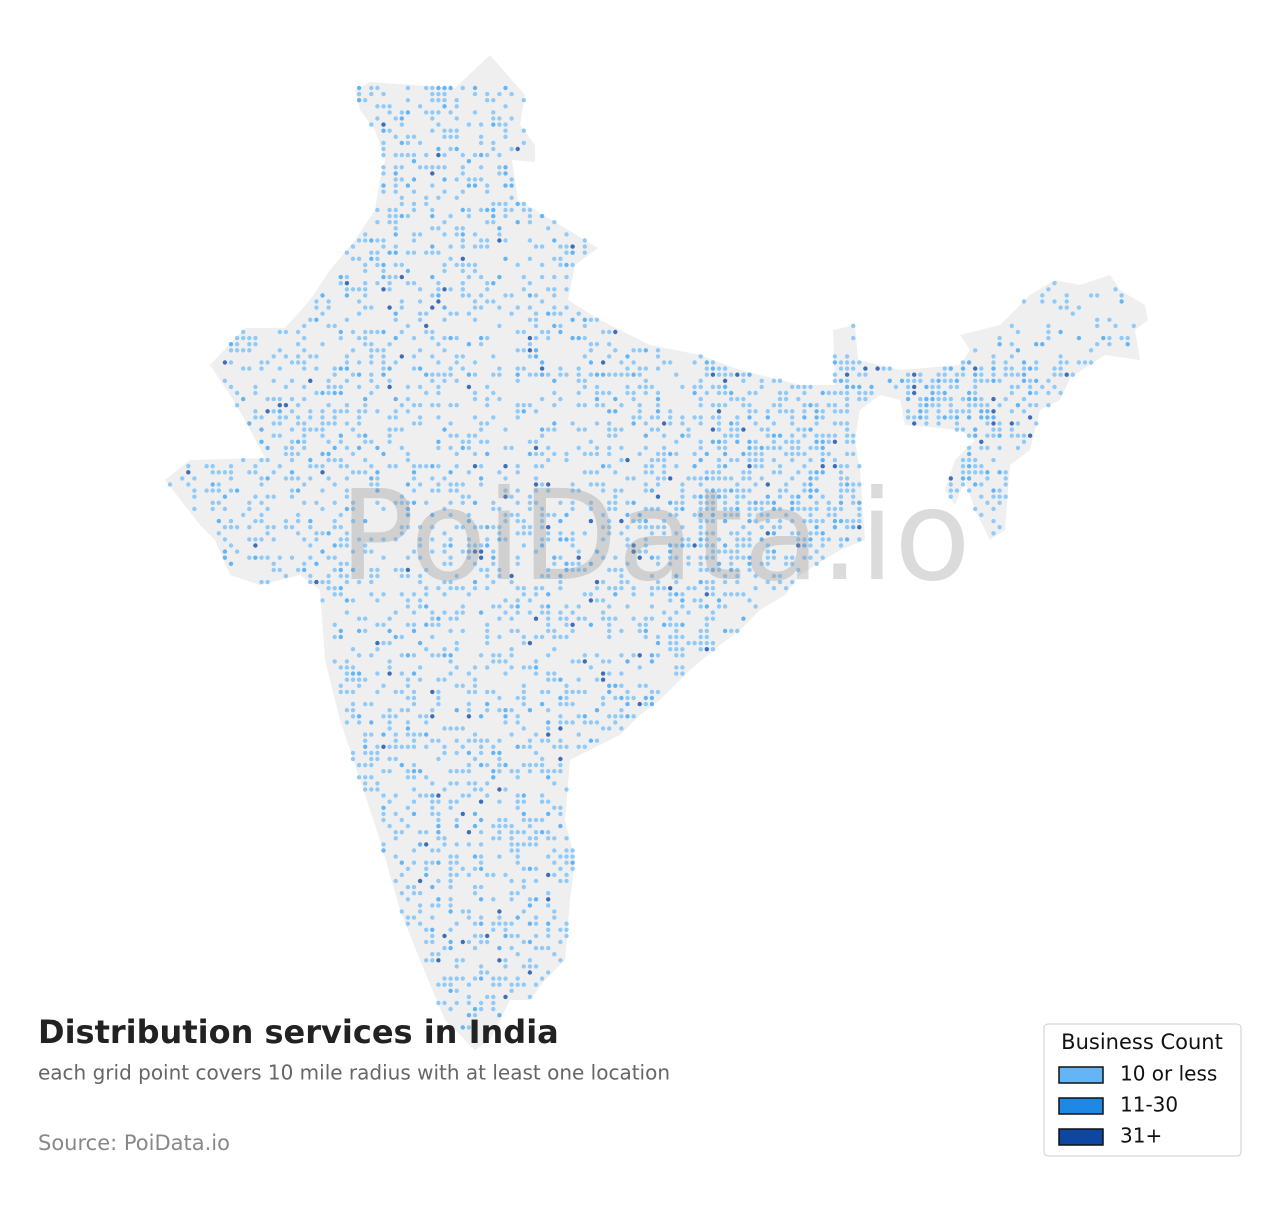  Describe the element at coordinates (298, 1032) in the screenshot. I see `title: Distribution services in India` at that location.